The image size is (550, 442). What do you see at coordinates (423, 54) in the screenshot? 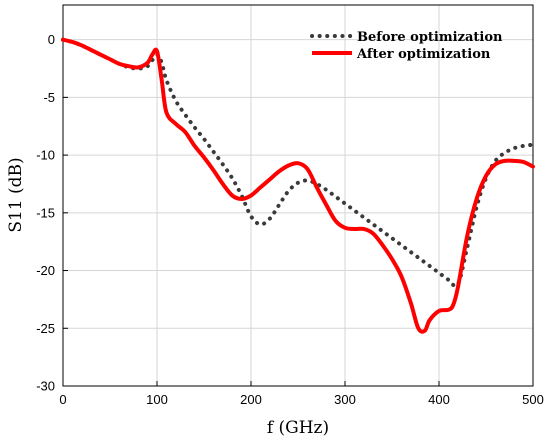
I see `legend-label-after: After optimization` at bounding box center [423, 54].